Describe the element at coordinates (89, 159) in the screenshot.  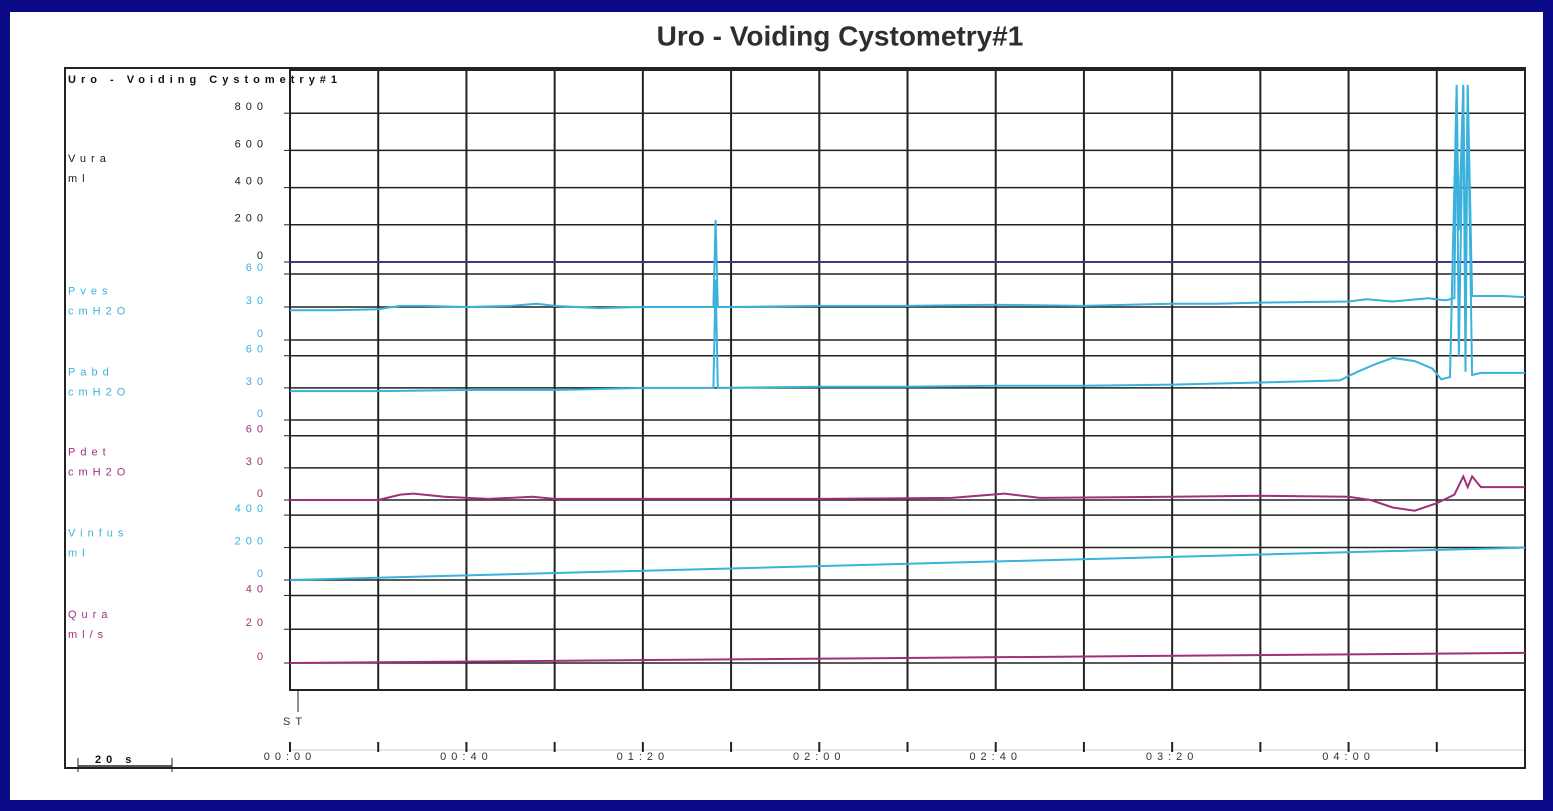
I see `channel-label: Vura` at that location.